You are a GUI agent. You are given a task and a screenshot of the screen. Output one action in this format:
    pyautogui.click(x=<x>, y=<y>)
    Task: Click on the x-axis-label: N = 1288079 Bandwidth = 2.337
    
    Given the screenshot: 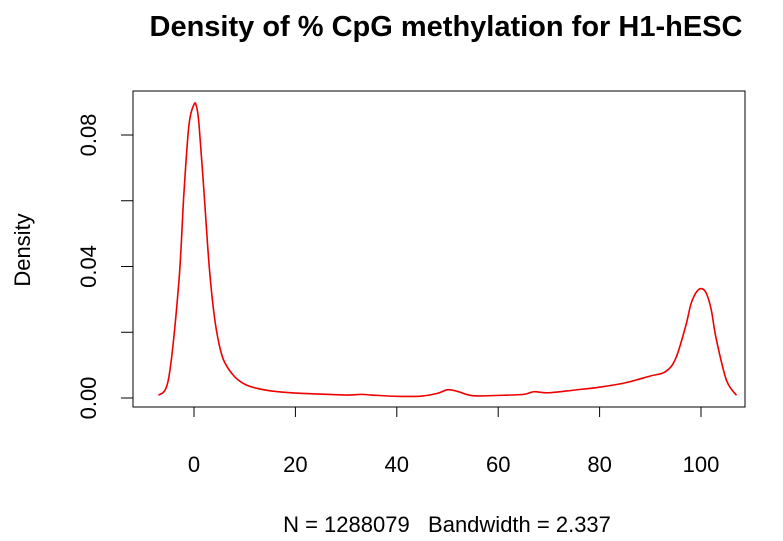 What is the action you would take?
    pyautogui.click(x=447, y=524)
    